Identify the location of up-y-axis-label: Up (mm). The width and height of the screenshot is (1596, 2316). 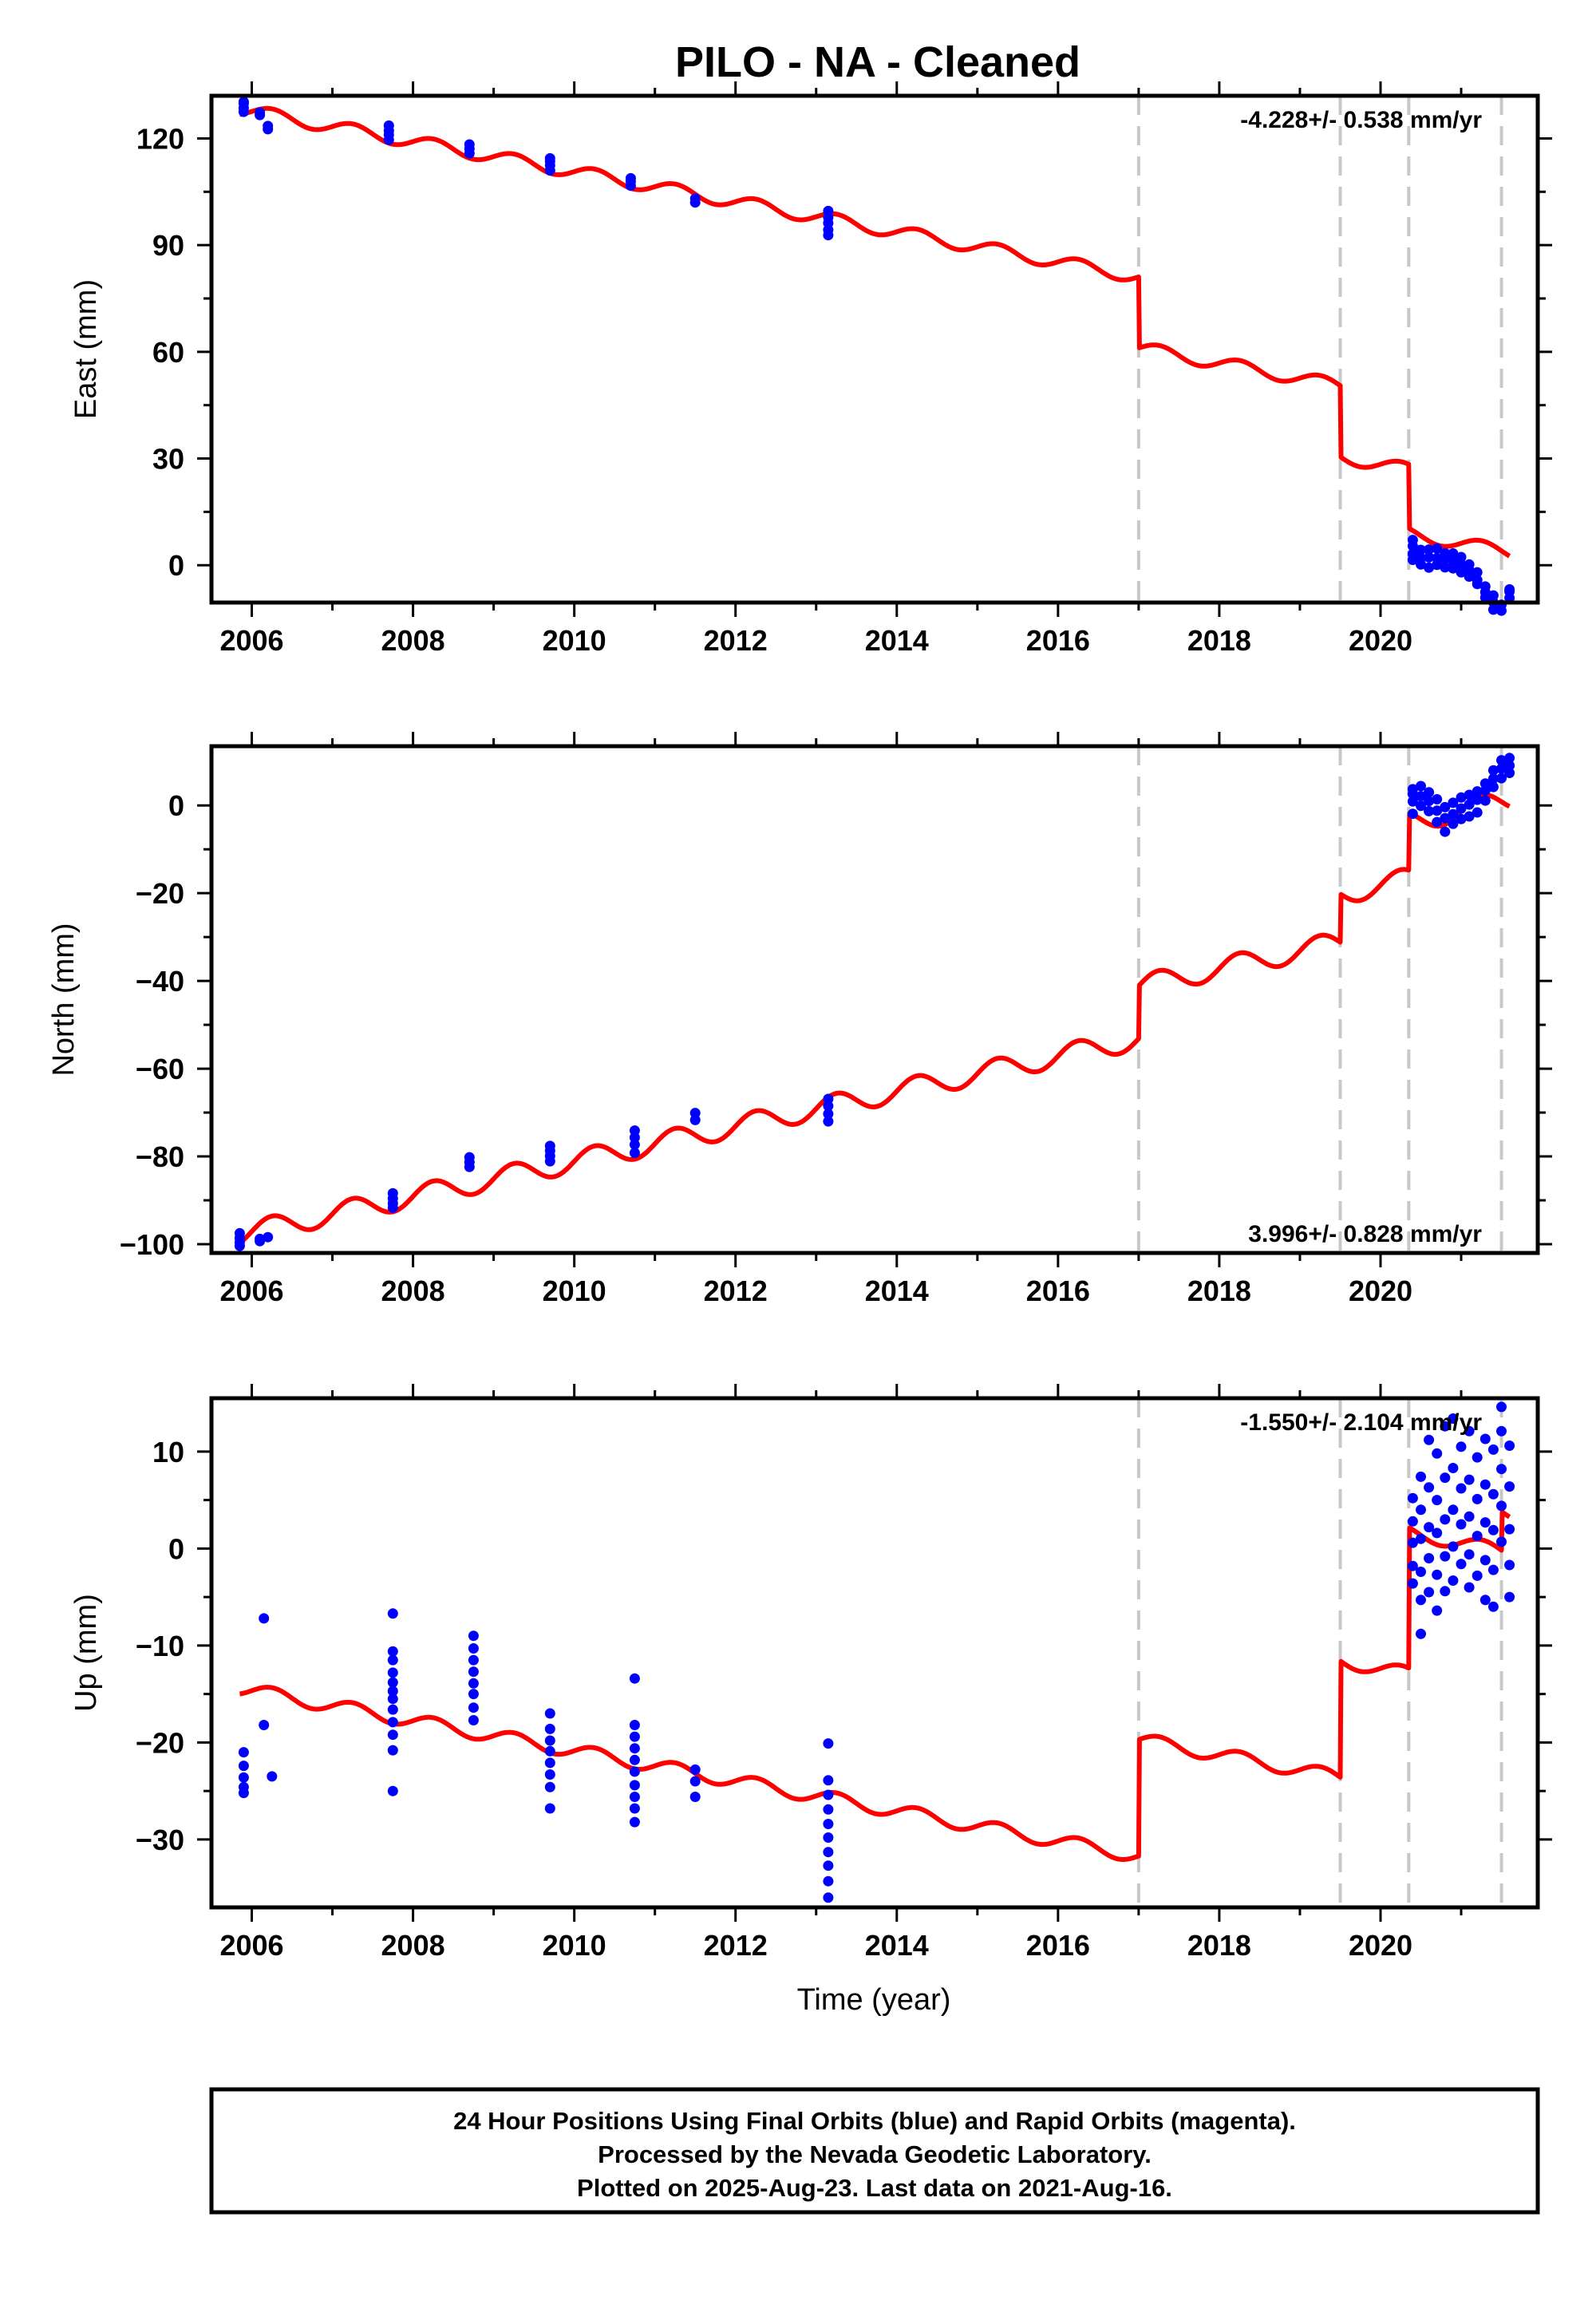
(86, 1653).